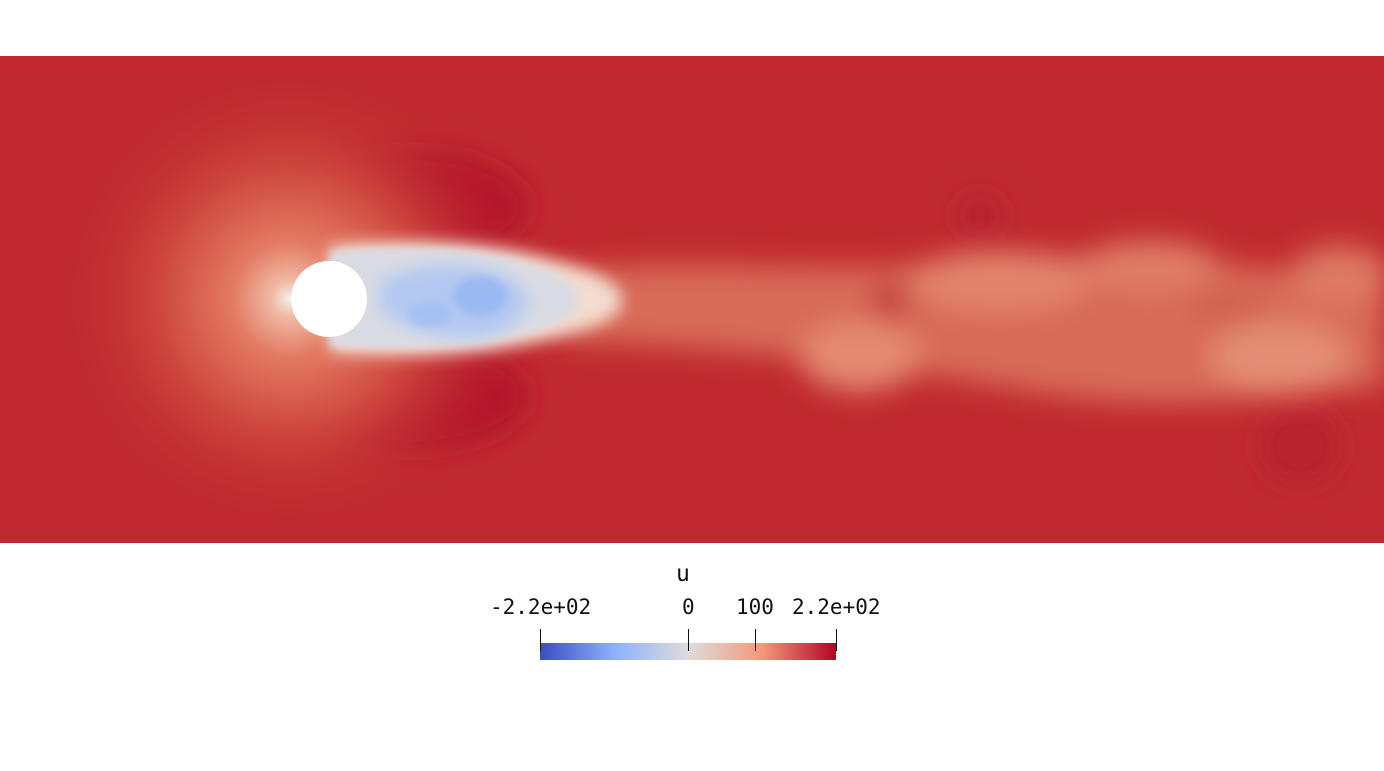 The height and width of the screenshot is (771, 1384). Describe the element at coordinates (476, 298) in the screenshot. I see `recirculation-bubble` at that location.